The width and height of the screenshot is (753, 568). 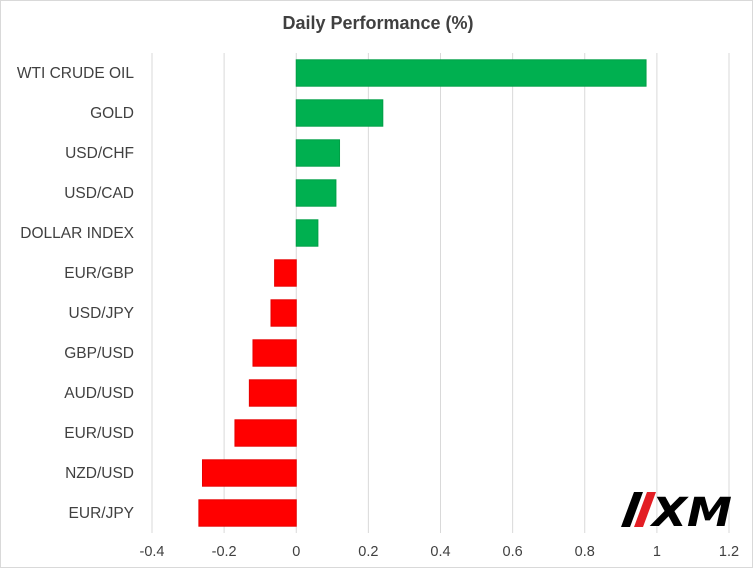 I want to click on x-tick-label: 0.4, so click(x=440, y=552).